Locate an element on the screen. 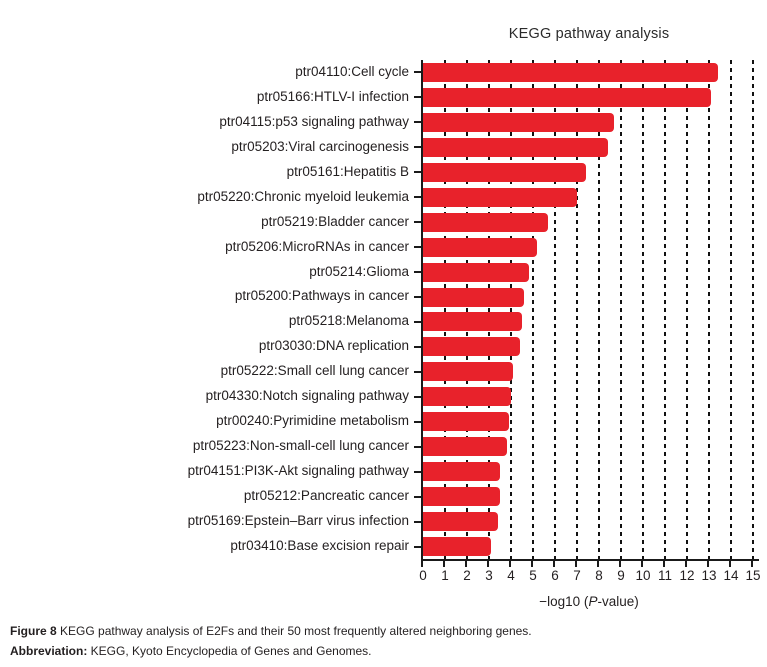  category-label: ptr05161:Hepatitis B is located at coordinates (347, 171).